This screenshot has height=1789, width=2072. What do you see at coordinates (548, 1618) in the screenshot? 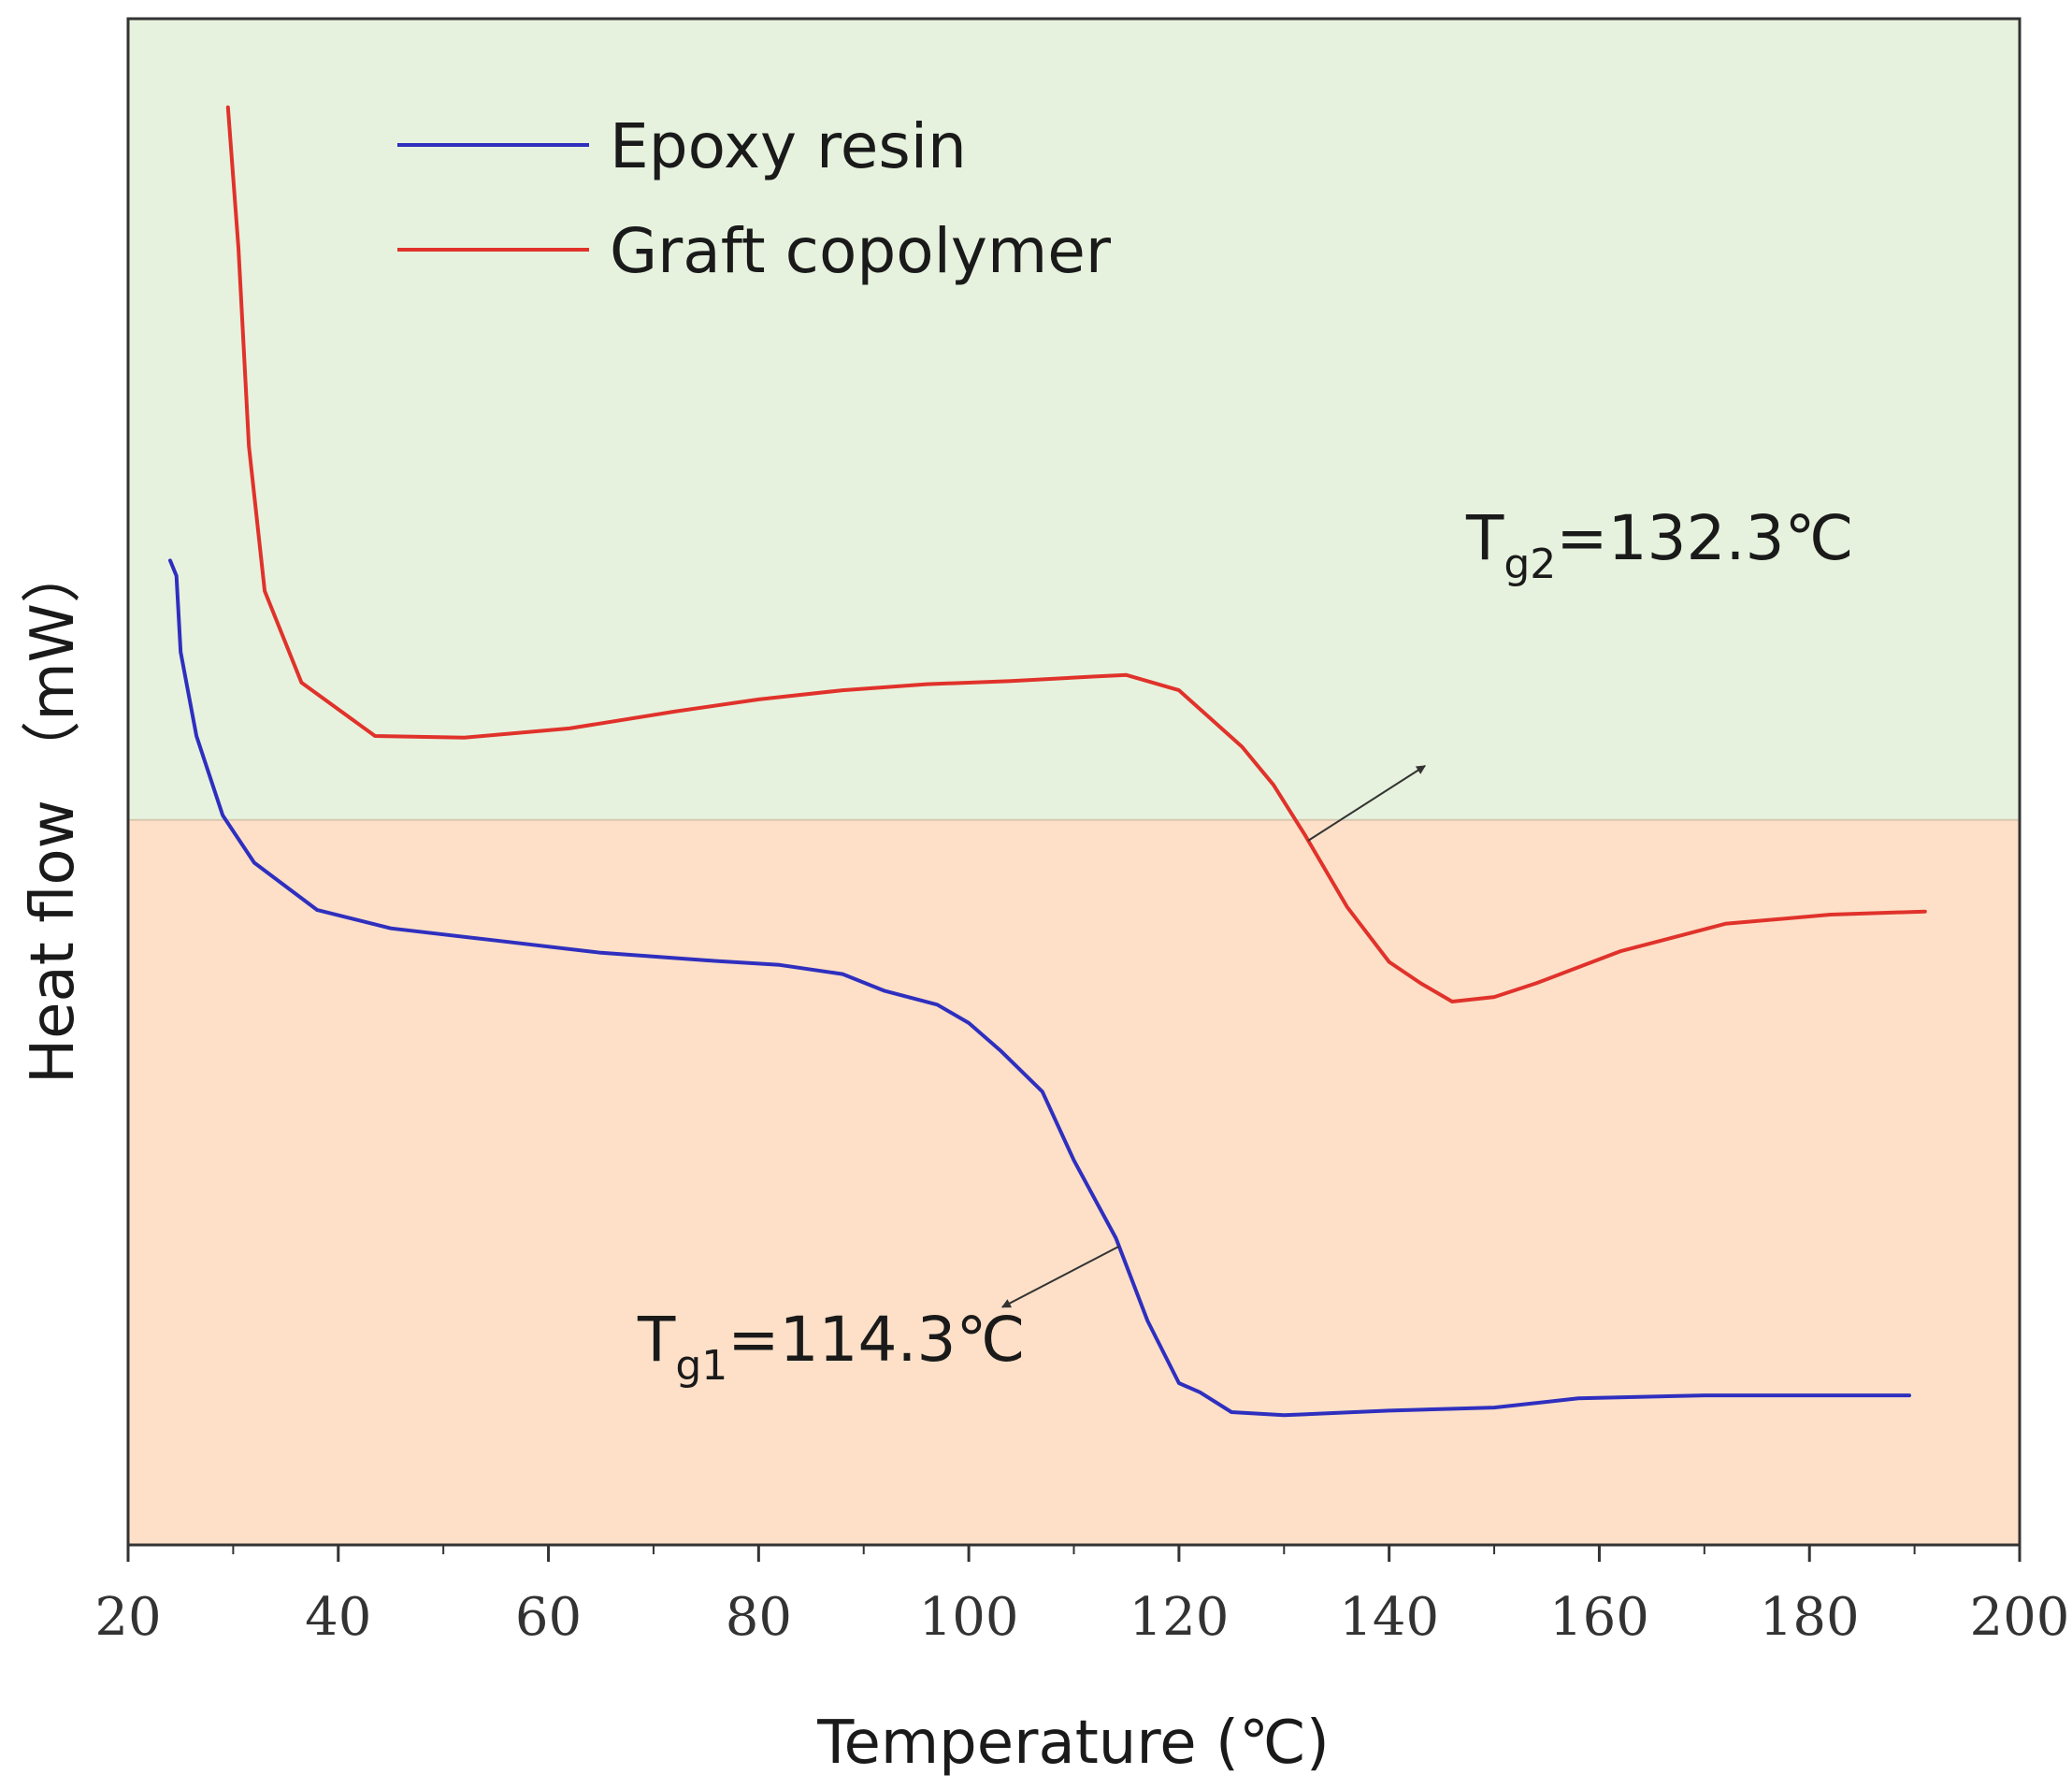
I see `x-tick-label-60: 60` at bounding box center [548, 1618].